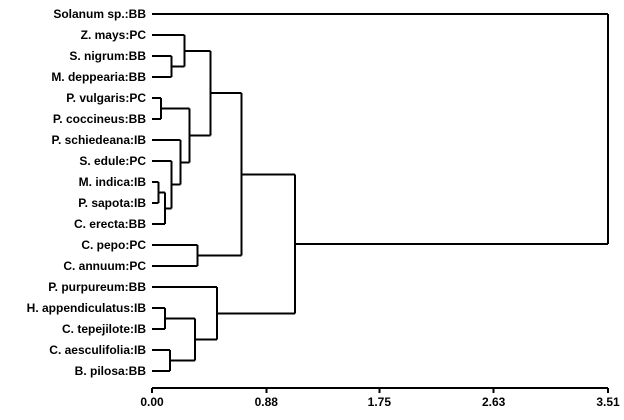 The image size is (624, 420). Describe the element at coordinates (106, 98) in the screenshot. I see `leaf-label: P. vulgaris:PC` at that location.